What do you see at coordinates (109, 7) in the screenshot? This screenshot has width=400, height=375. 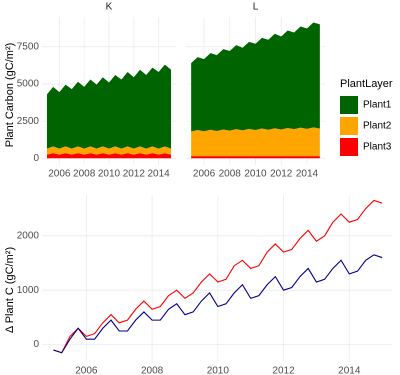 I see `facet-label: K` at bounding box center [109, 7].